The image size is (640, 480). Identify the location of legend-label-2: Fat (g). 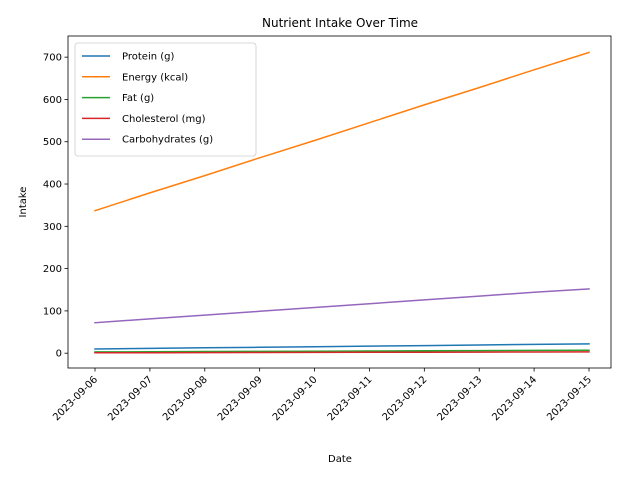
(138, 98).